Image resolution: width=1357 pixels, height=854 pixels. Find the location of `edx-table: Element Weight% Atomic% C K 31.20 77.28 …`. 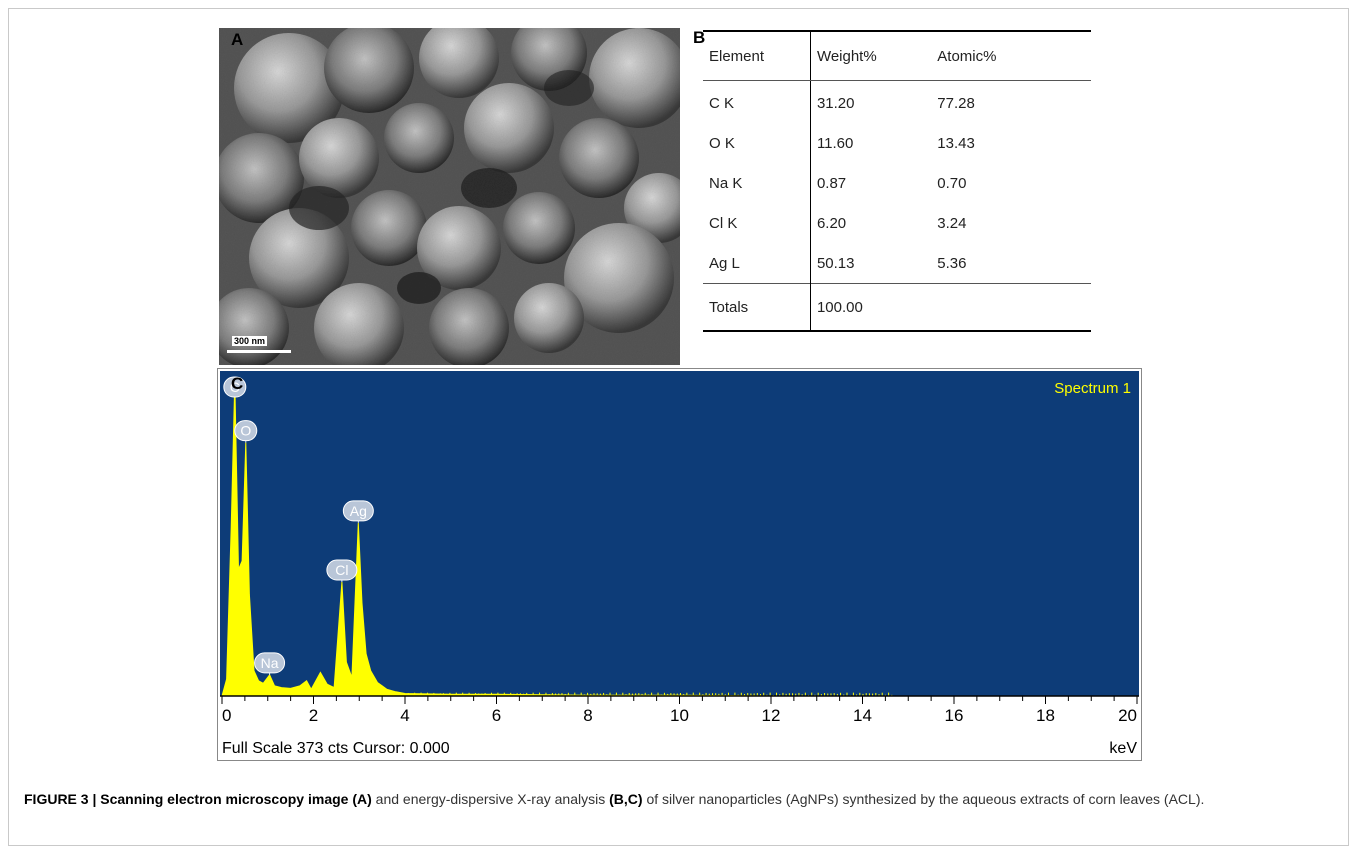

edx-table: Element Weight% Atomic% C K 31.20 77.28 … is located at coordinates (897, 181).